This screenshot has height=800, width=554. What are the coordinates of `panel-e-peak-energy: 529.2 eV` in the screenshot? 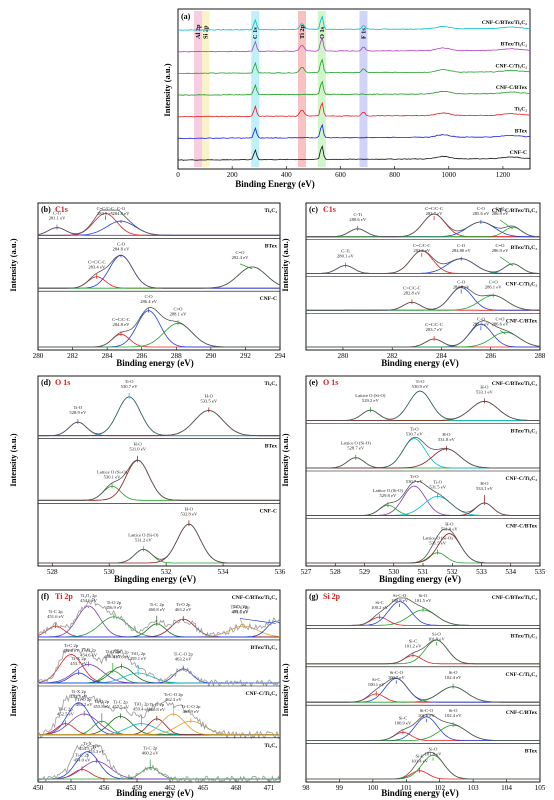 It's located at (371, 400).